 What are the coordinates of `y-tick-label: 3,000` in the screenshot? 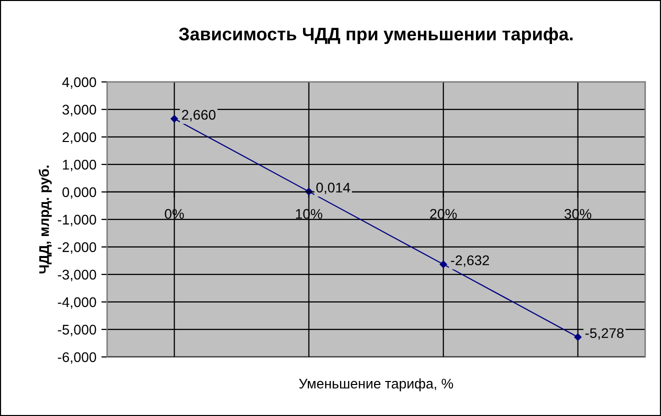 It's located at (79, 110).